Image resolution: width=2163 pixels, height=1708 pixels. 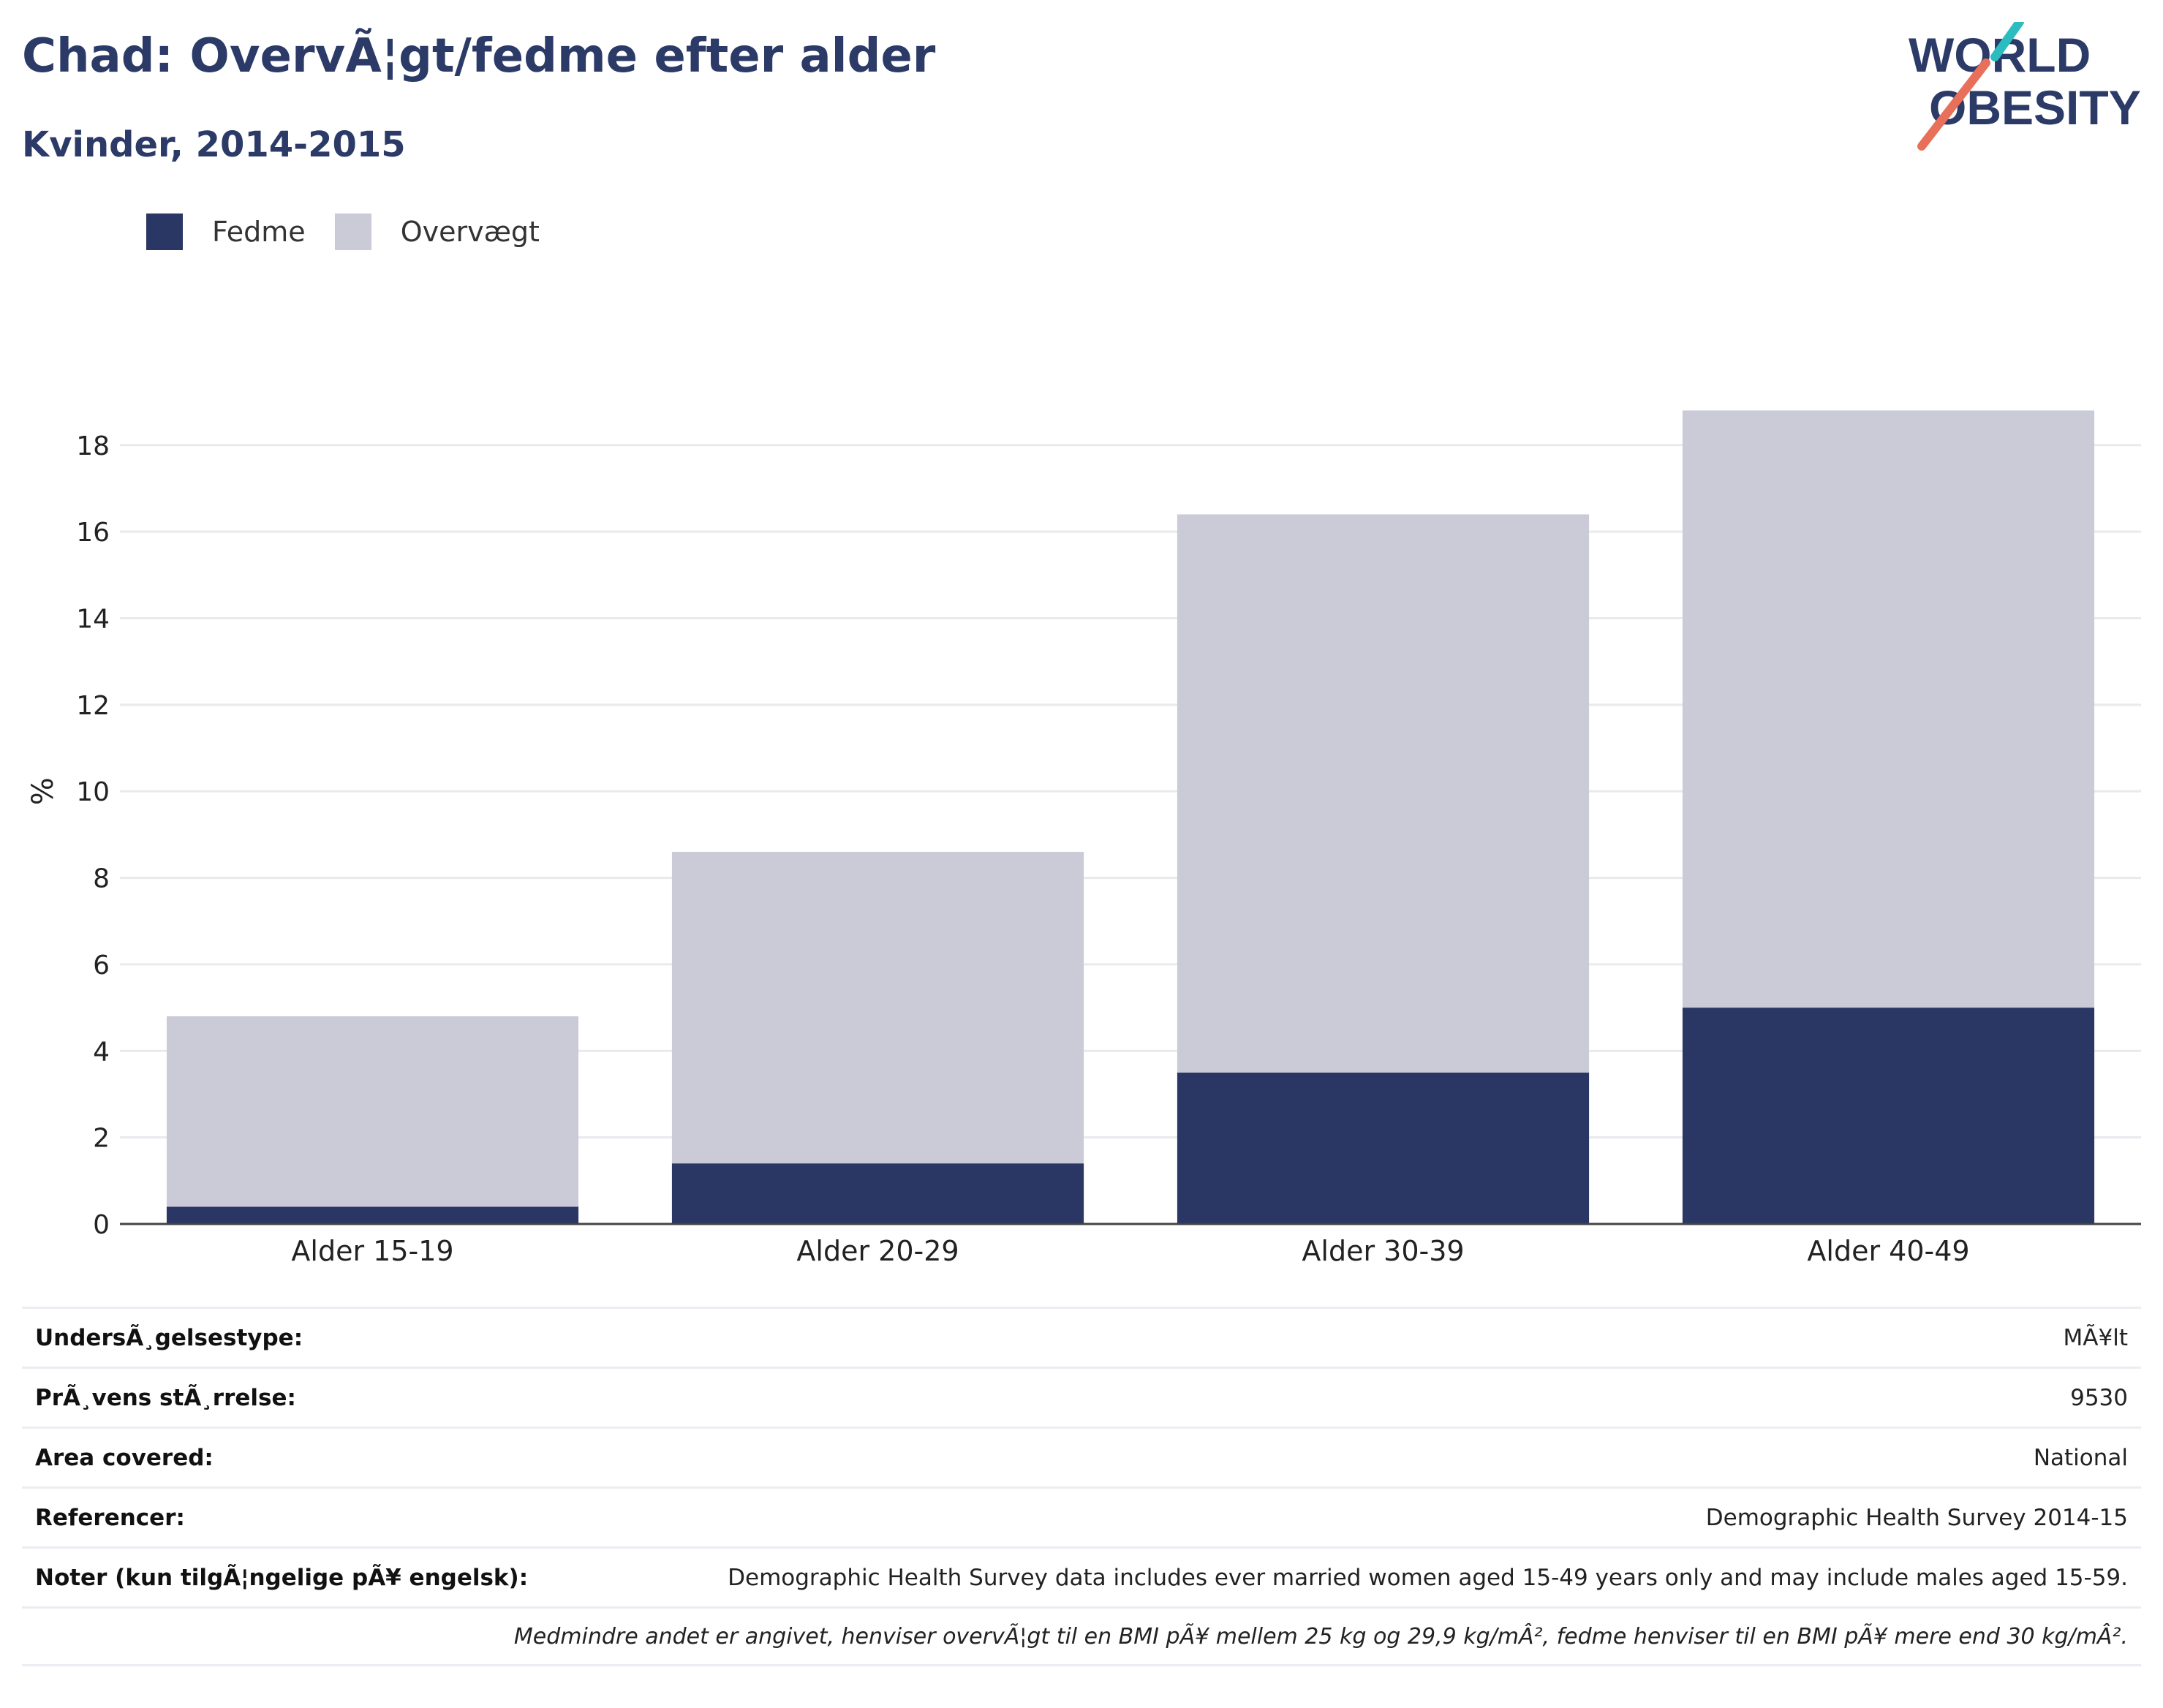 I want to click on chart-title: Chad: OvervÃ¦gt/fedme efter alder, so click(x=479, y=56).